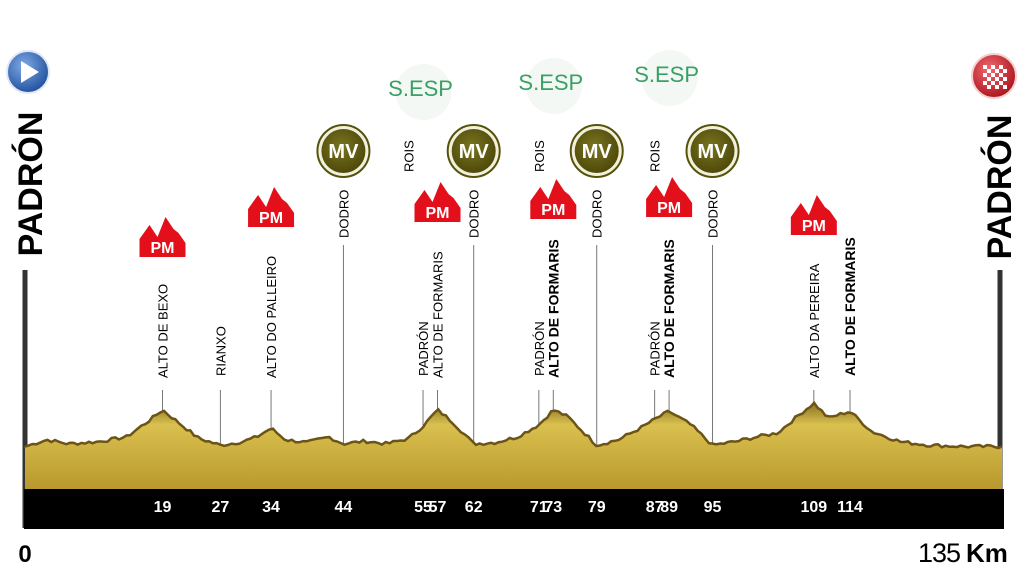 Image resolution: width=1024 pixels, height=579 pixels. I want to click on axis-end-km: 135, so click(939, 553).